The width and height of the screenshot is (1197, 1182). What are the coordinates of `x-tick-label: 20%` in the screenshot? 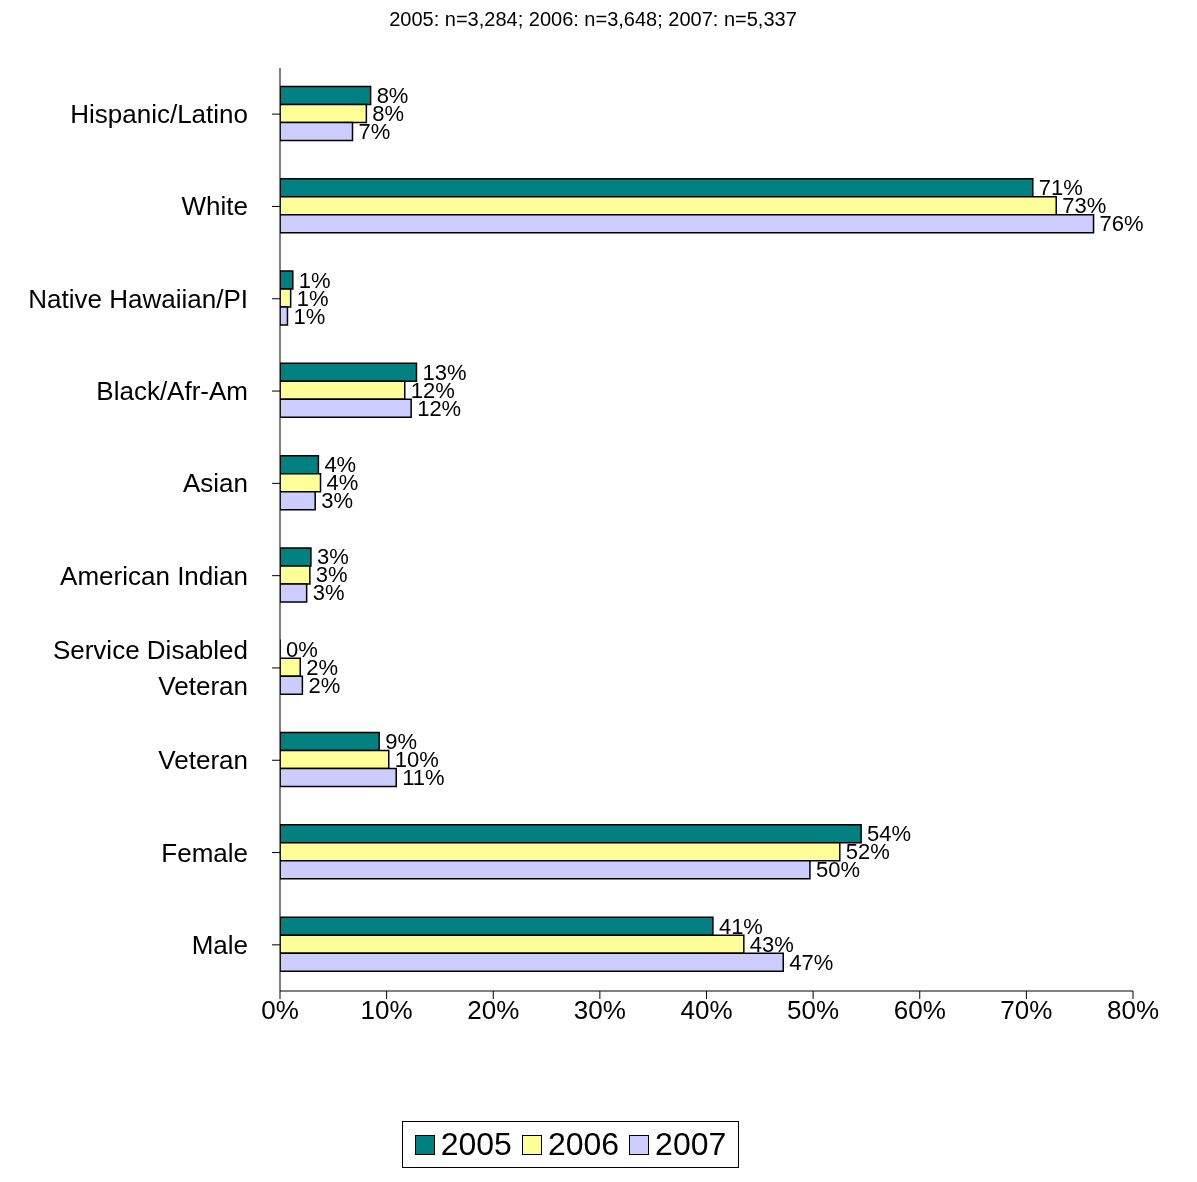 It's located at (493, 1010).